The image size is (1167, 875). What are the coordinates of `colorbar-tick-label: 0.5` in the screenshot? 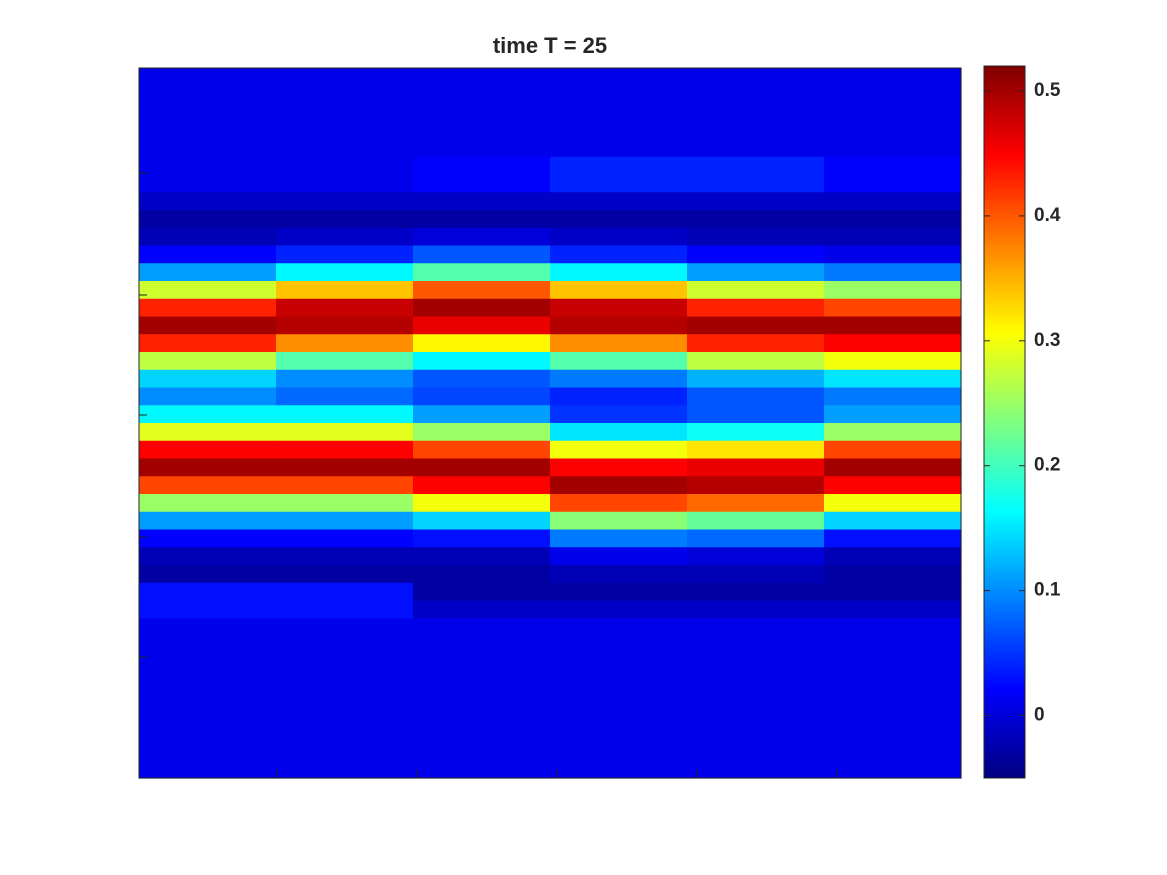 It's located at (1047, 90).